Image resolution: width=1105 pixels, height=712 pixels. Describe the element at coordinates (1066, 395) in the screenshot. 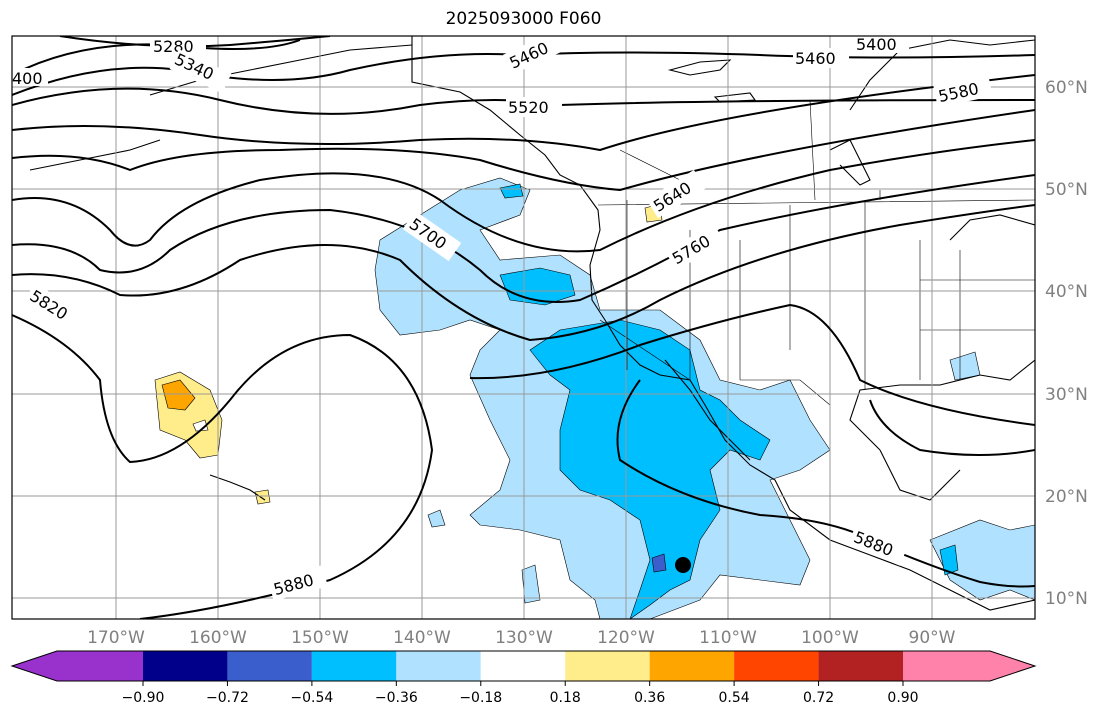

I see `lat-label: 30°N` at that location.